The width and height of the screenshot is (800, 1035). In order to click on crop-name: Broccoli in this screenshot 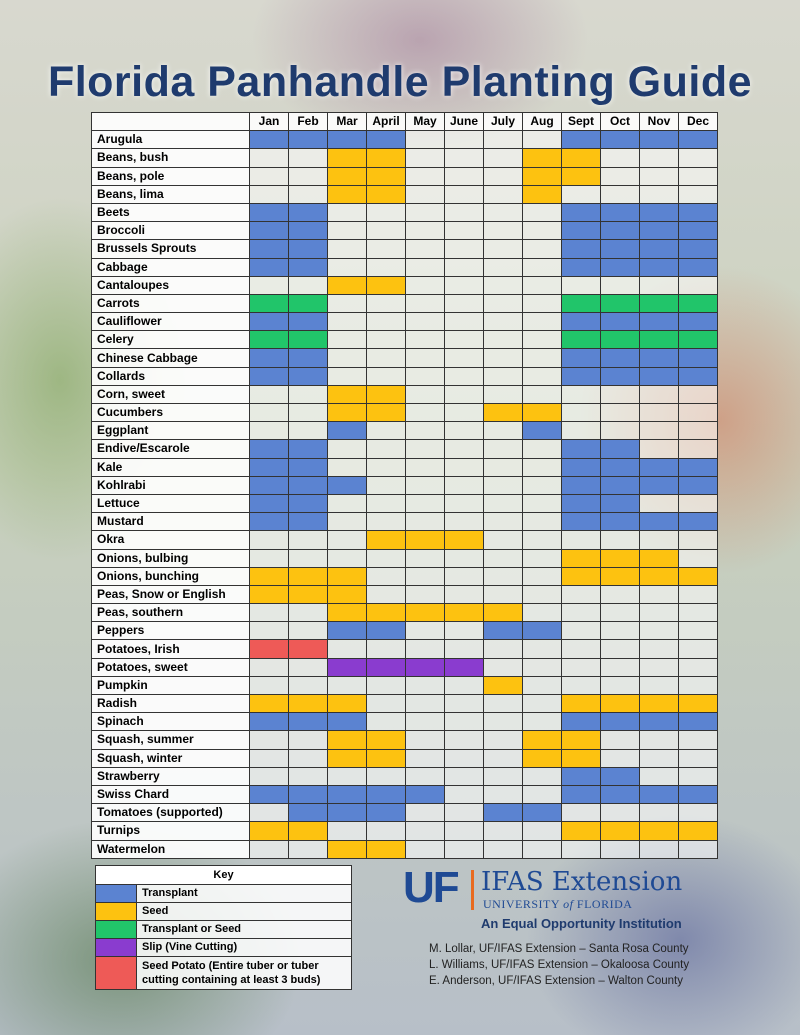, I will do `click(170, 231)`.